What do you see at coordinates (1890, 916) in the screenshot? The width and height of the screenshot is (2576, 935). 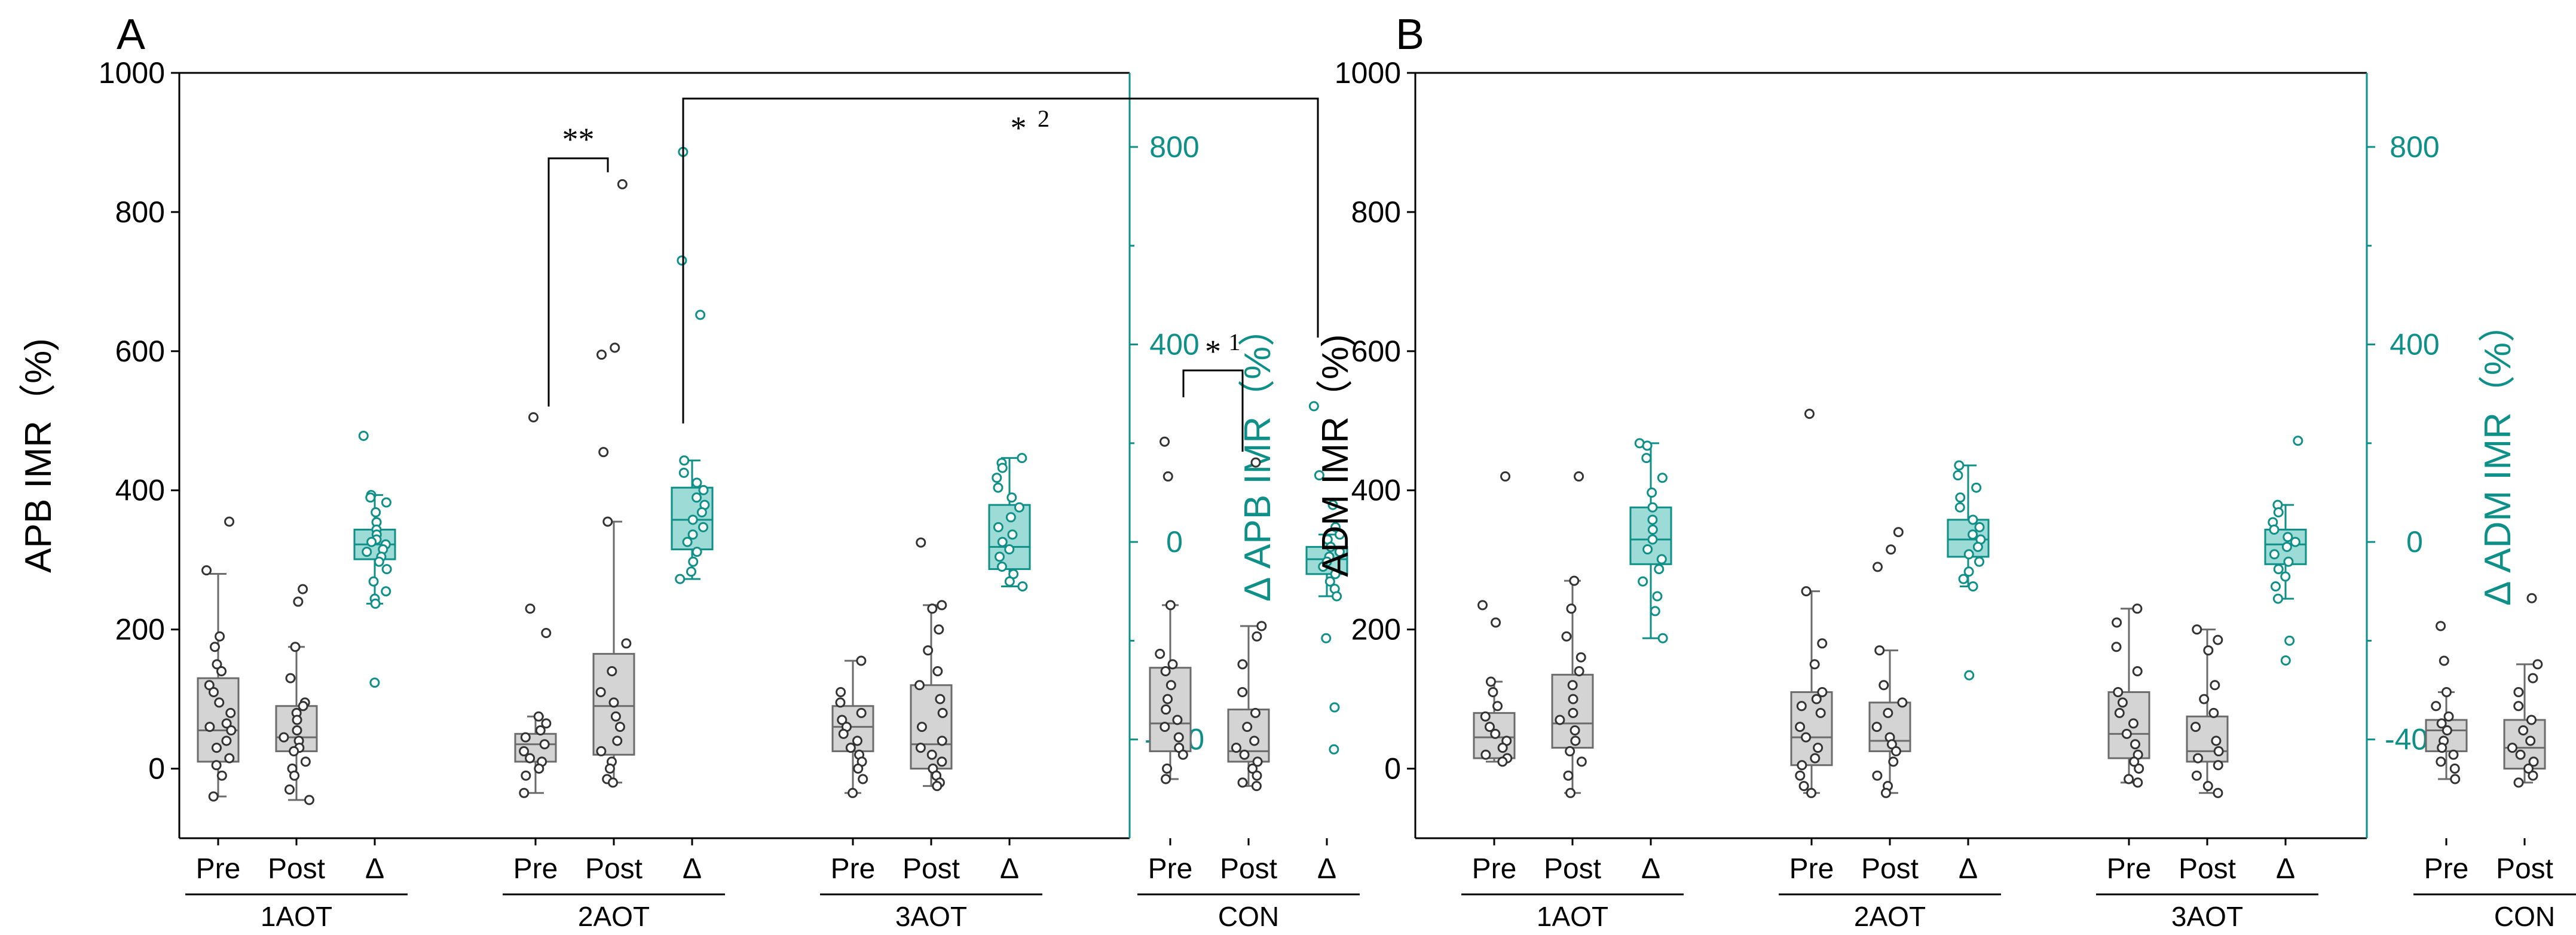 I see `group-label: 2AOT` at bounding box center [1890, 916].